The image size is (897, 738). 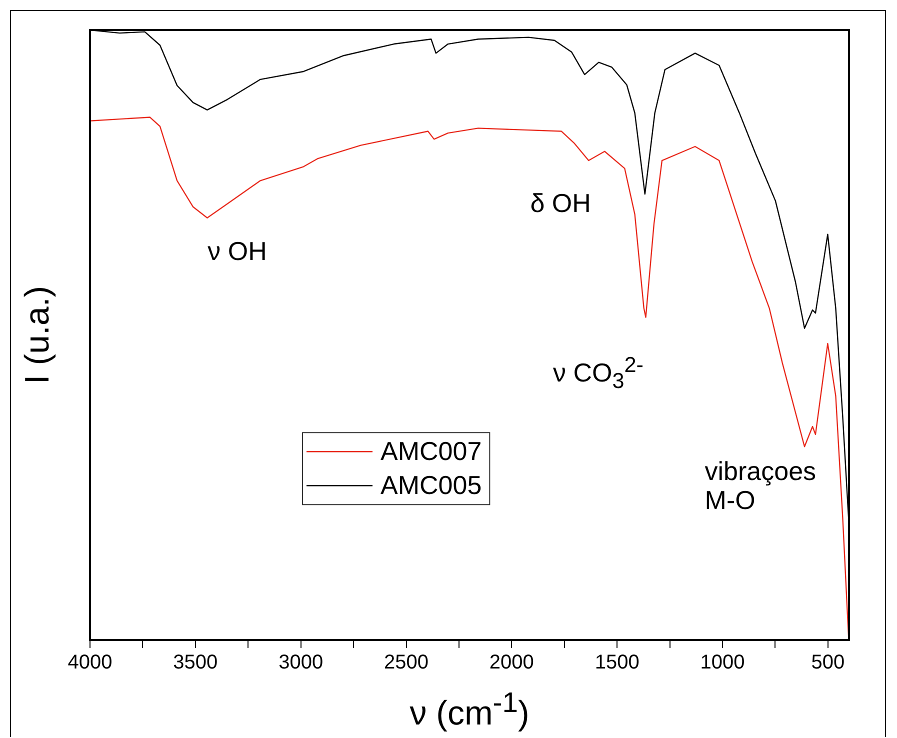 I want to click on x-tick-label: 3000, so click(x=301, y=663).